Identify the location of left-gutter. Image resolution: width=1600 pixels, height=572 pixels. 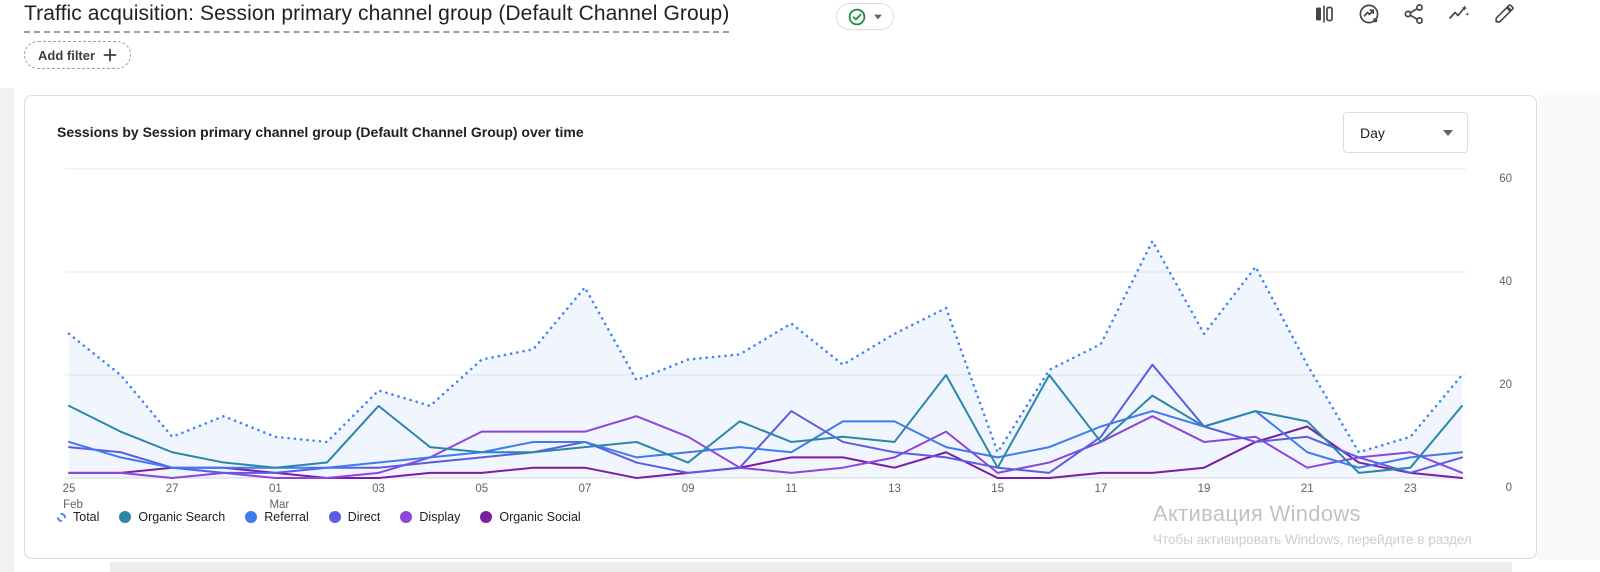
(7, 330).